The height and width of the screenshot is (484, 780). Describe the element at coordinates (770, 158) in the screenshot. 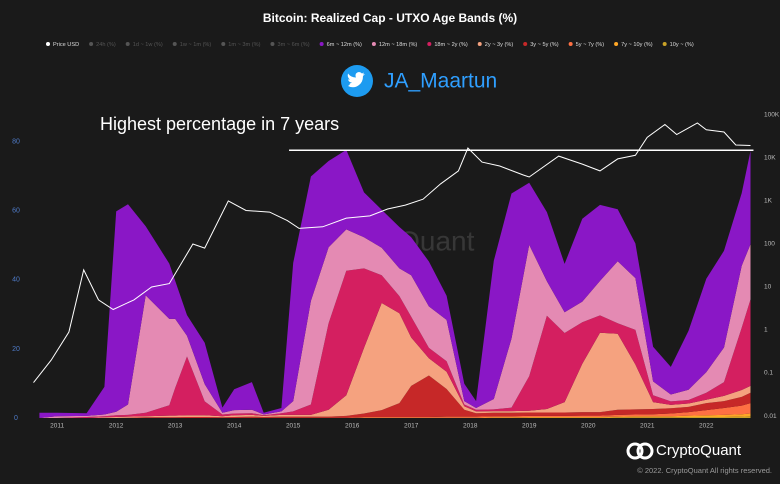

I see `y2-tick-label: 10K` at that location.